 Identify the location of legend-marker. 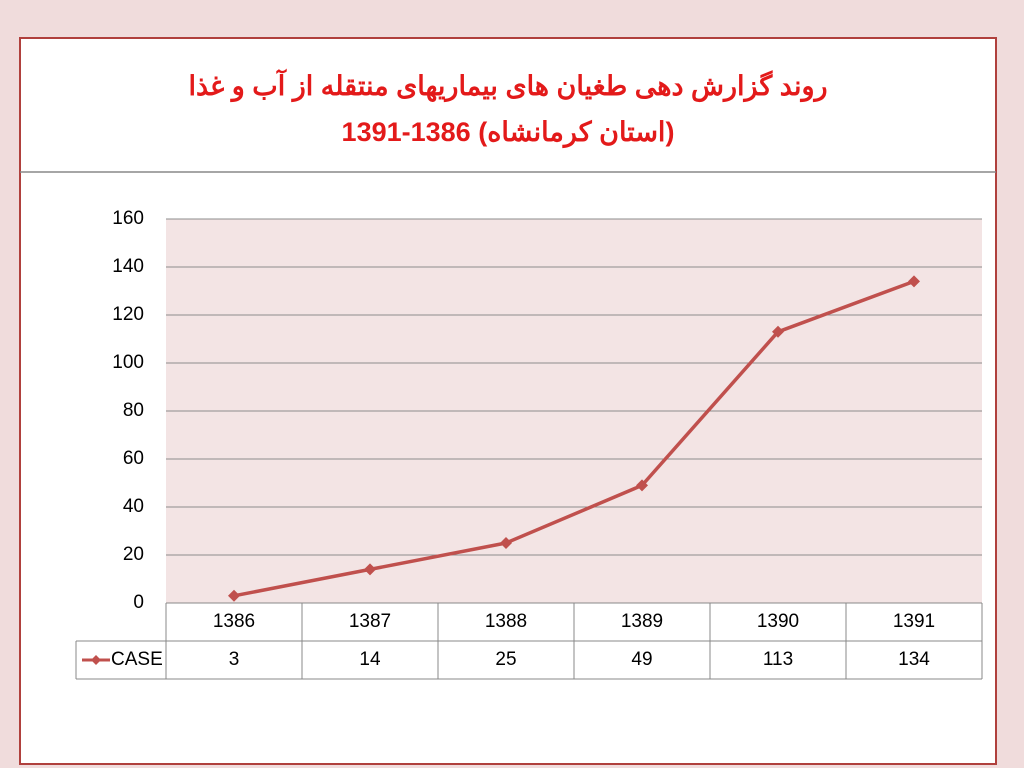
(96, 660).